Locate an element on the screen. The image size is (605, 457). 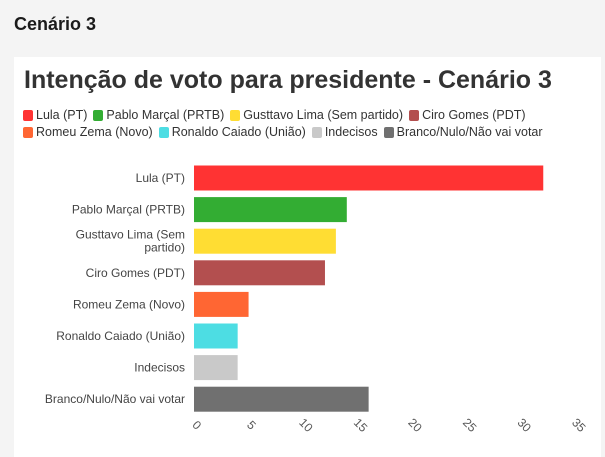
legend-label: Ciro Gomes (PDT) is located at coordinates (474, 115).